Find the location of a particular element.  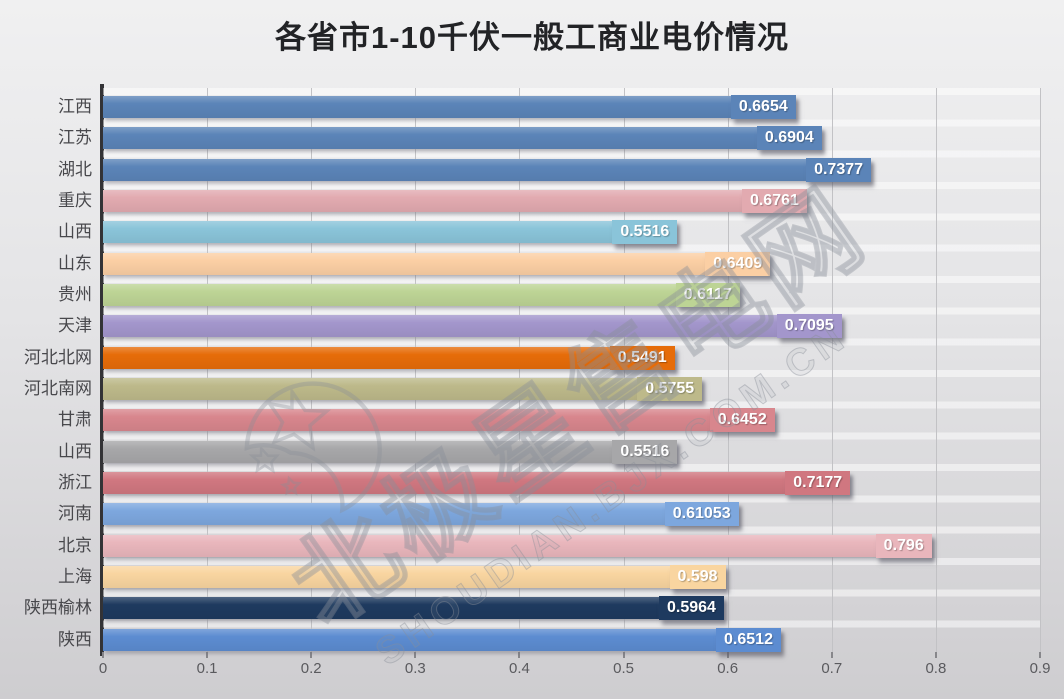

category-label: 江苏 is located at coordinates (75, 138).